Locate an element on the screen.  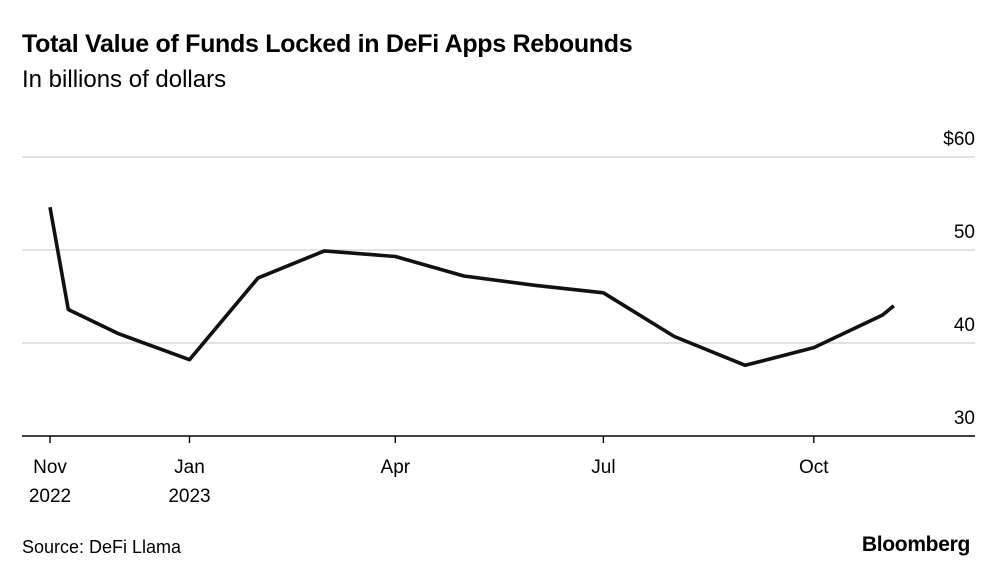
x-tick-label-oct: Oct is located at coordinates (814, 467).